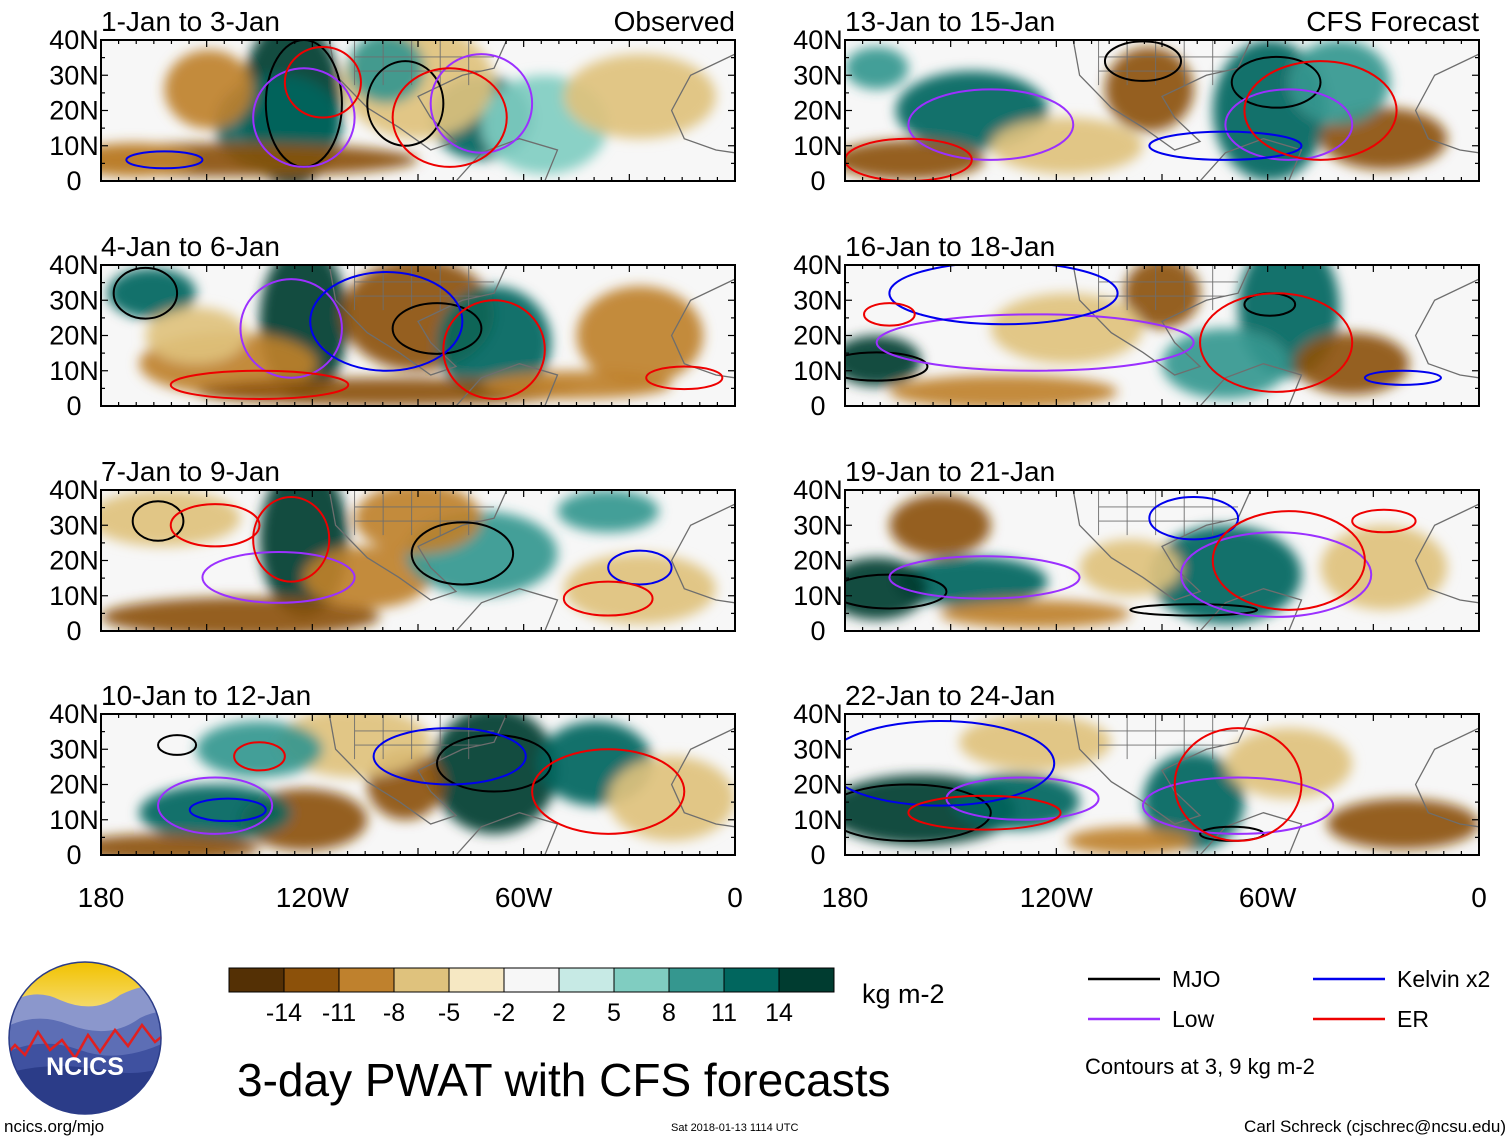 This screenshot has width=1510, height=1141. I want to click on colorbar: -14 -11 -8 -5 -2 2 5 8 11 14, so click(531, 997).